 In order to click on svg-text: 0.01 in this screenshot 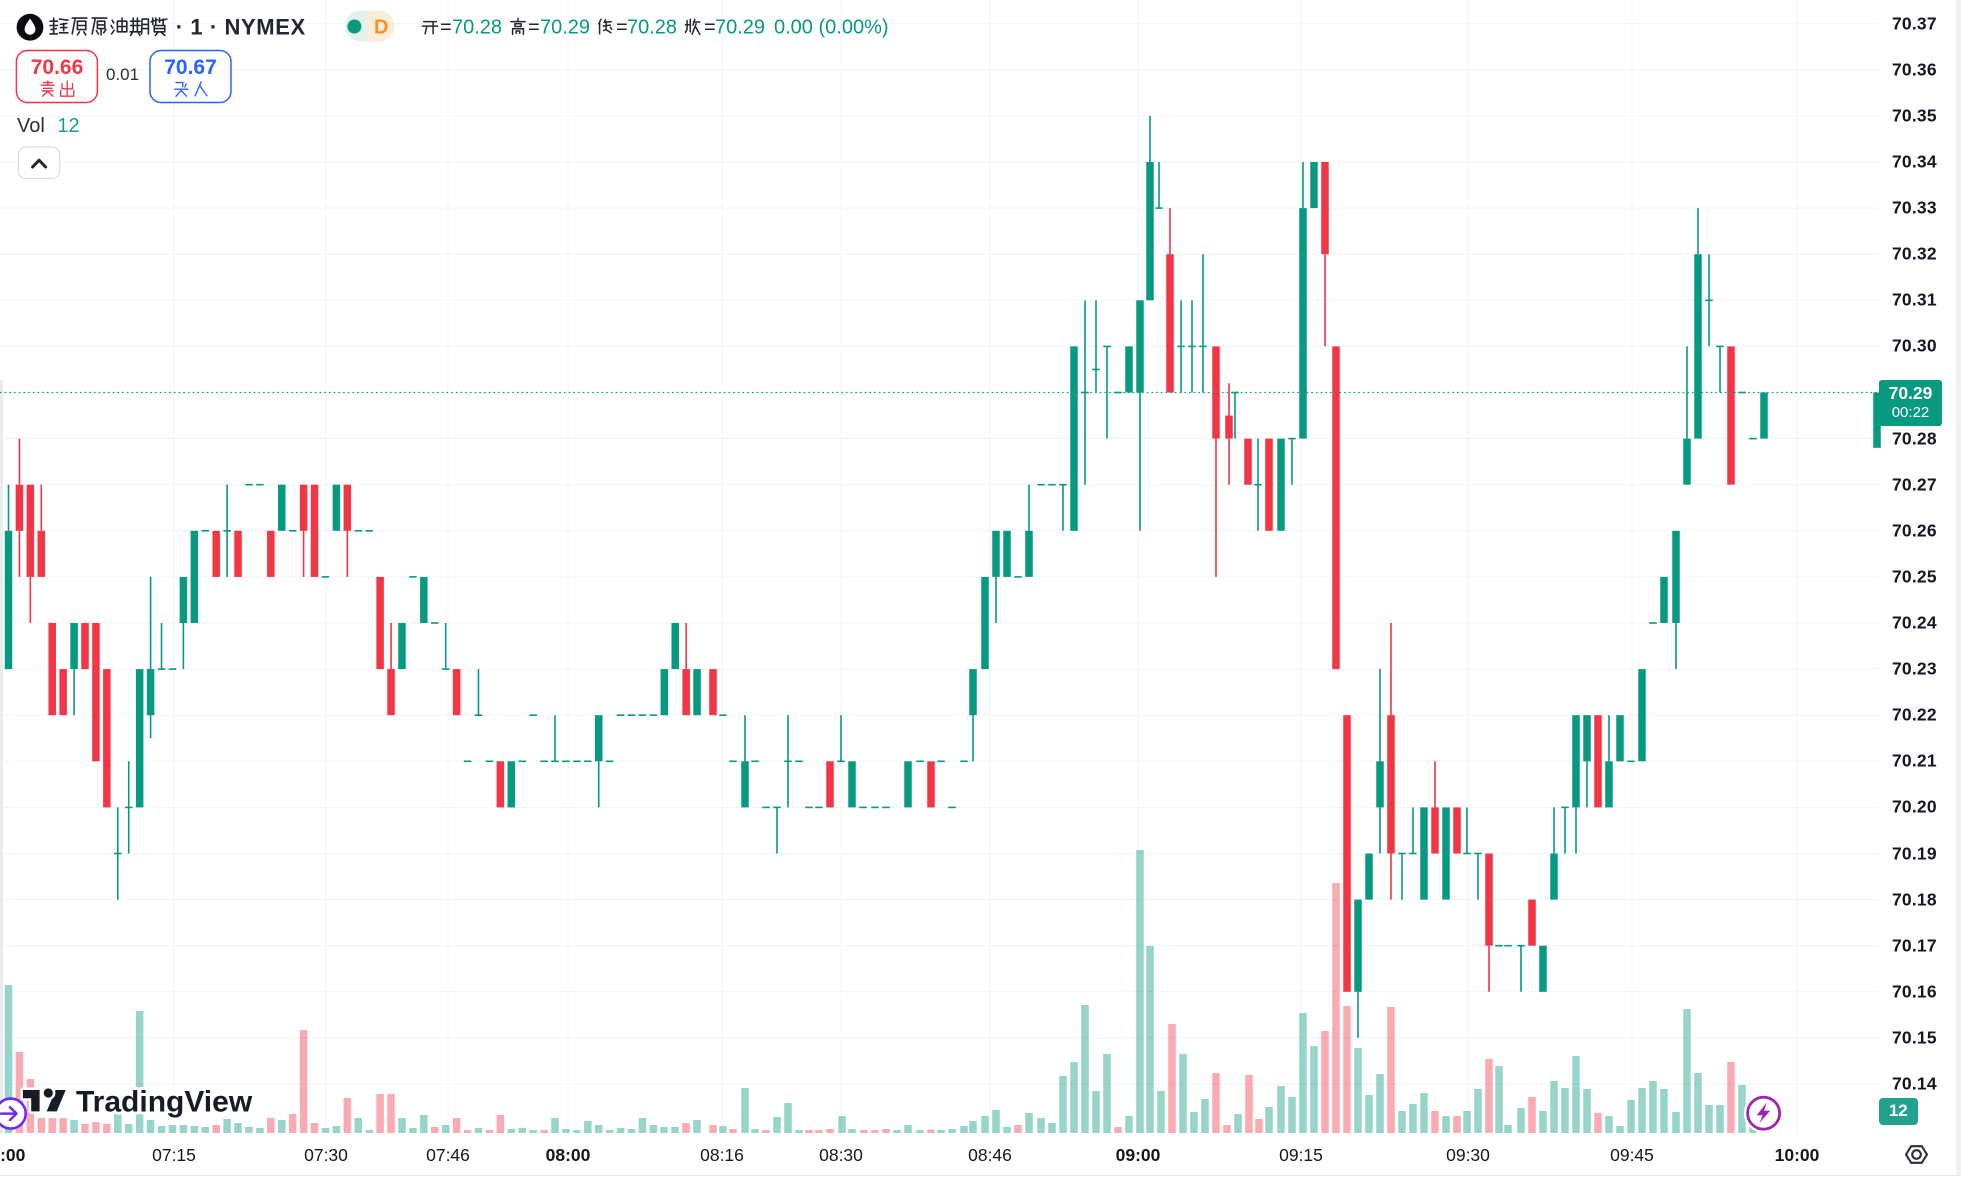, I will do `click(122, 74)`.